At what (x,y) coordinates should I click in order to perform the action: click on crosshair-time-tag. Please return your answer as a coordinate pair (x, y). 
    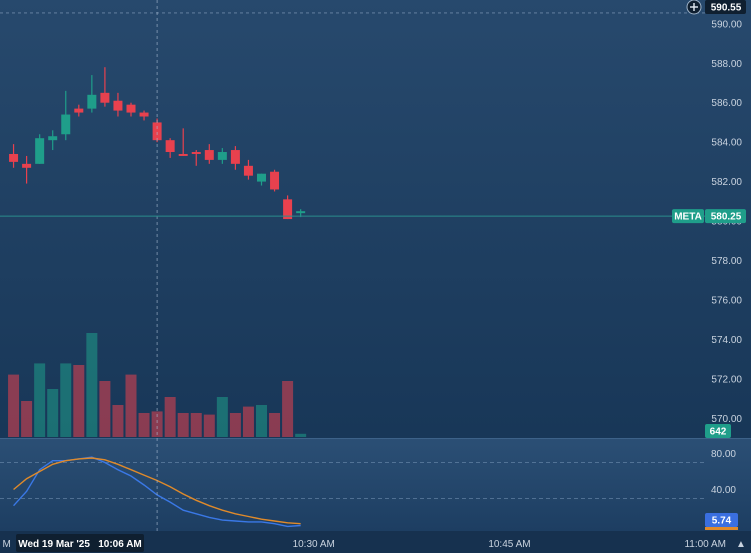
    Looking at the image, I should click on (80, 543).